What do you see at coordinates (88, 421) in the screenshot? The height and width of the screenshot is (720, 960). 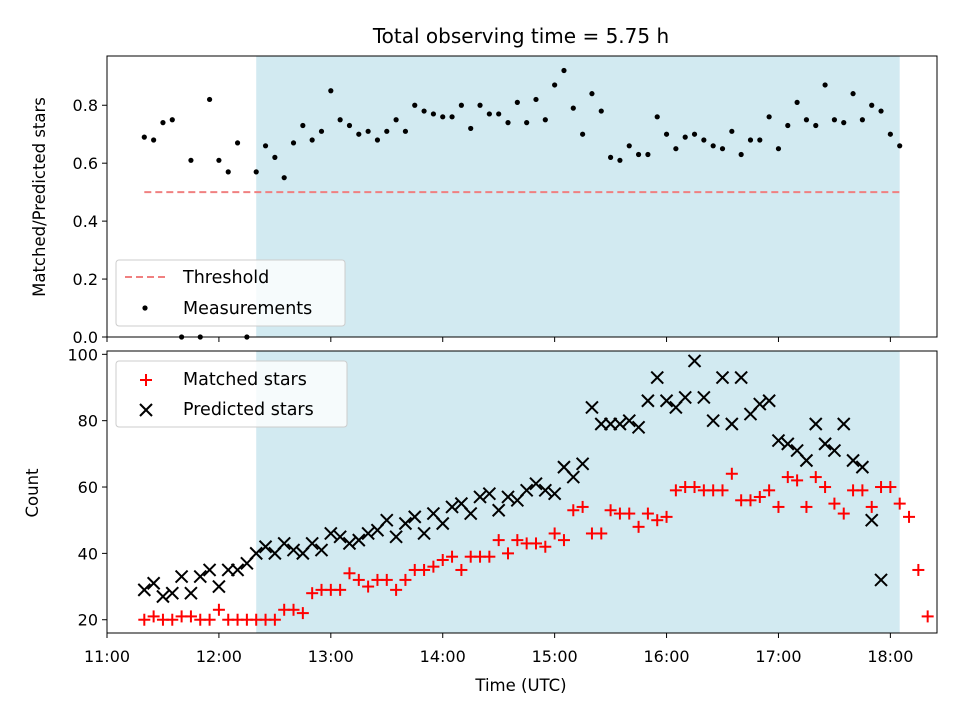 I see `bottom-y-tick-label: 80` at bounding box center [88, 421].